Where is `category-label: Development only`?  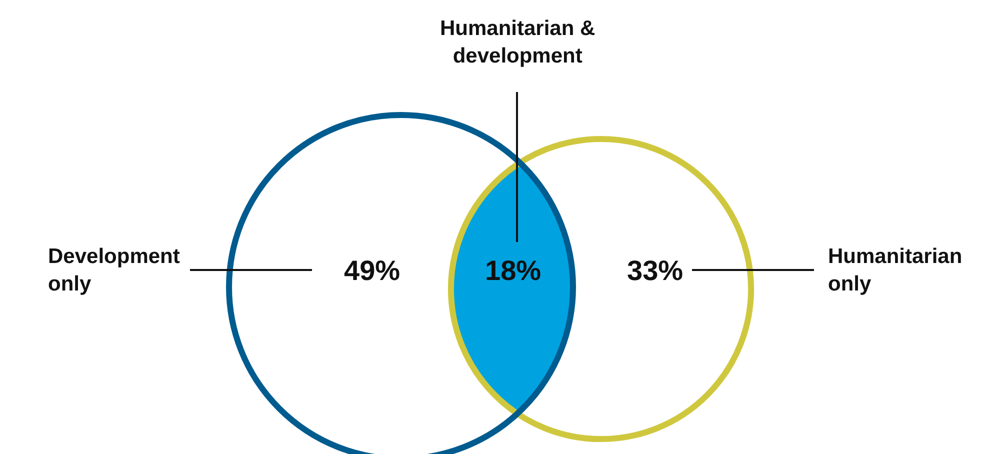
category-label: Development only is located at coordinates (114, 270).